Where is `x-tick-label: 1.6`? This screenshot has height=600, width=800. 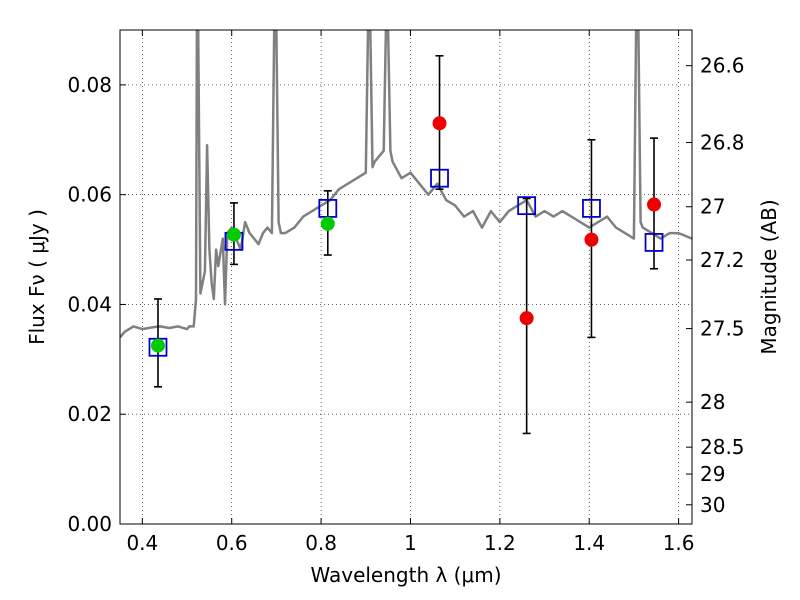 x-tick-label: 1.6 is located at coordinates (679, 543).